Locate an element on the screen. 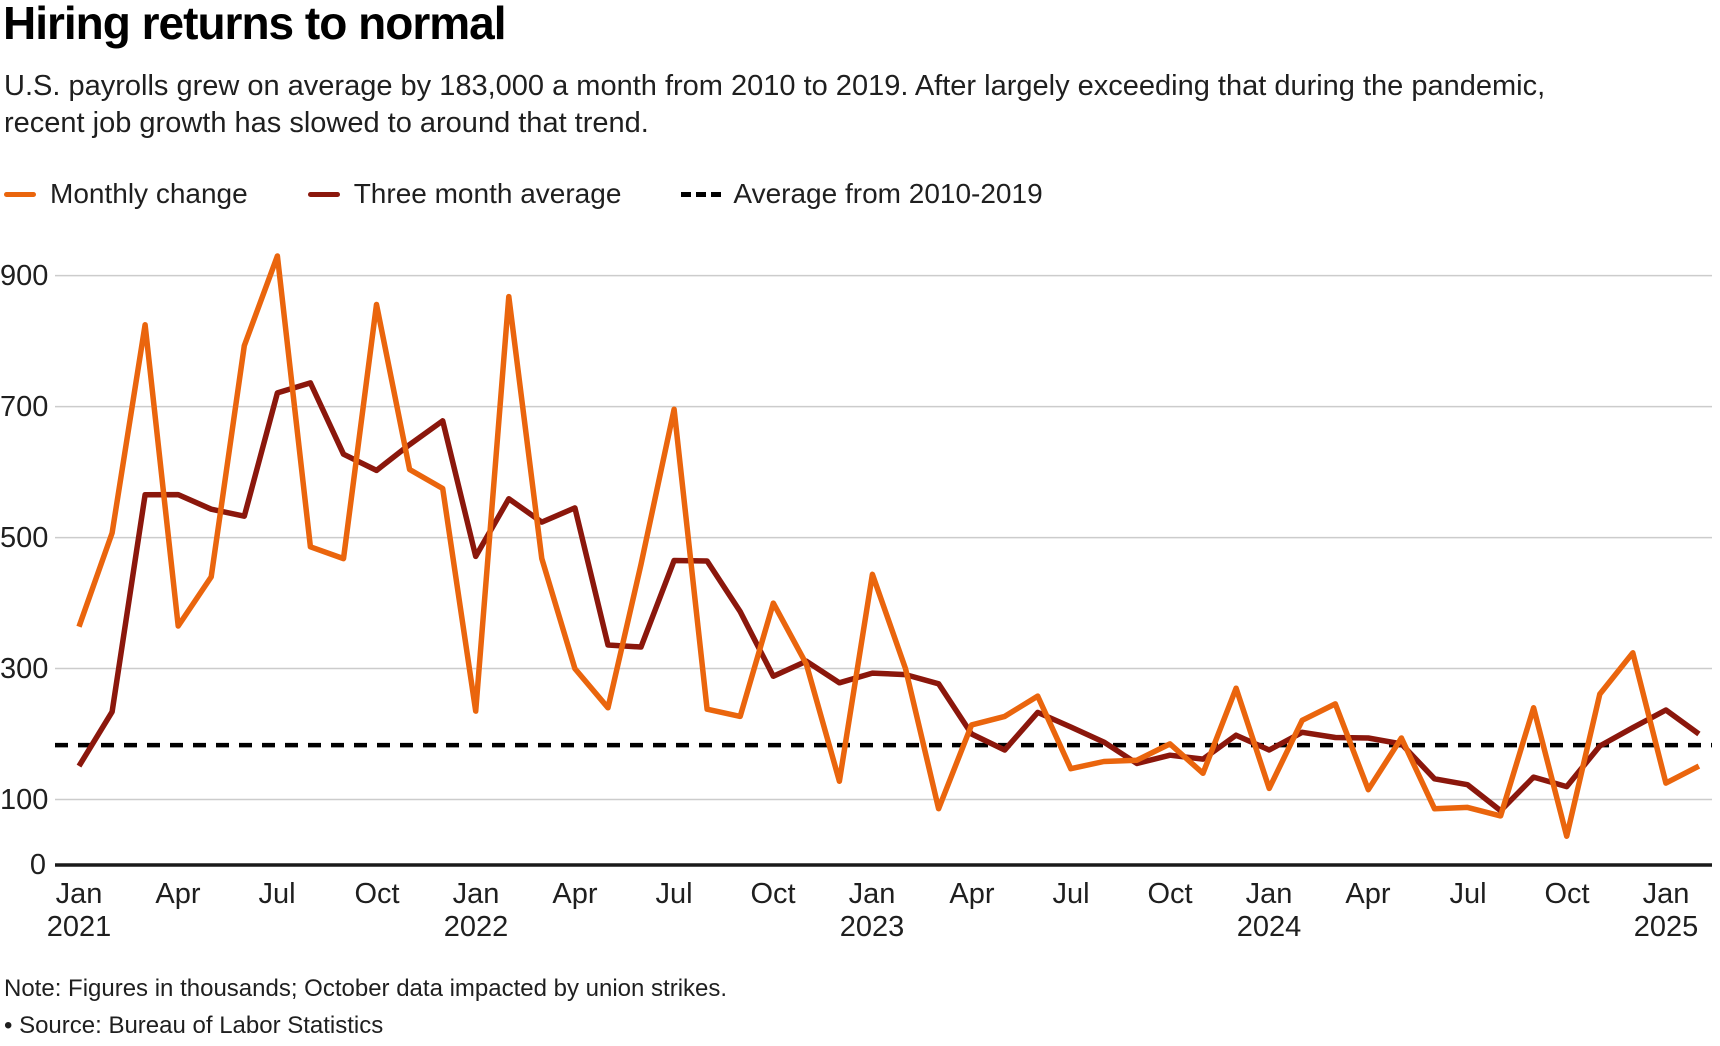 The height and width of the screenshot is (1046, 1720). x-tick-Jul-m30: Jul is located at coordinates (1071, 894).